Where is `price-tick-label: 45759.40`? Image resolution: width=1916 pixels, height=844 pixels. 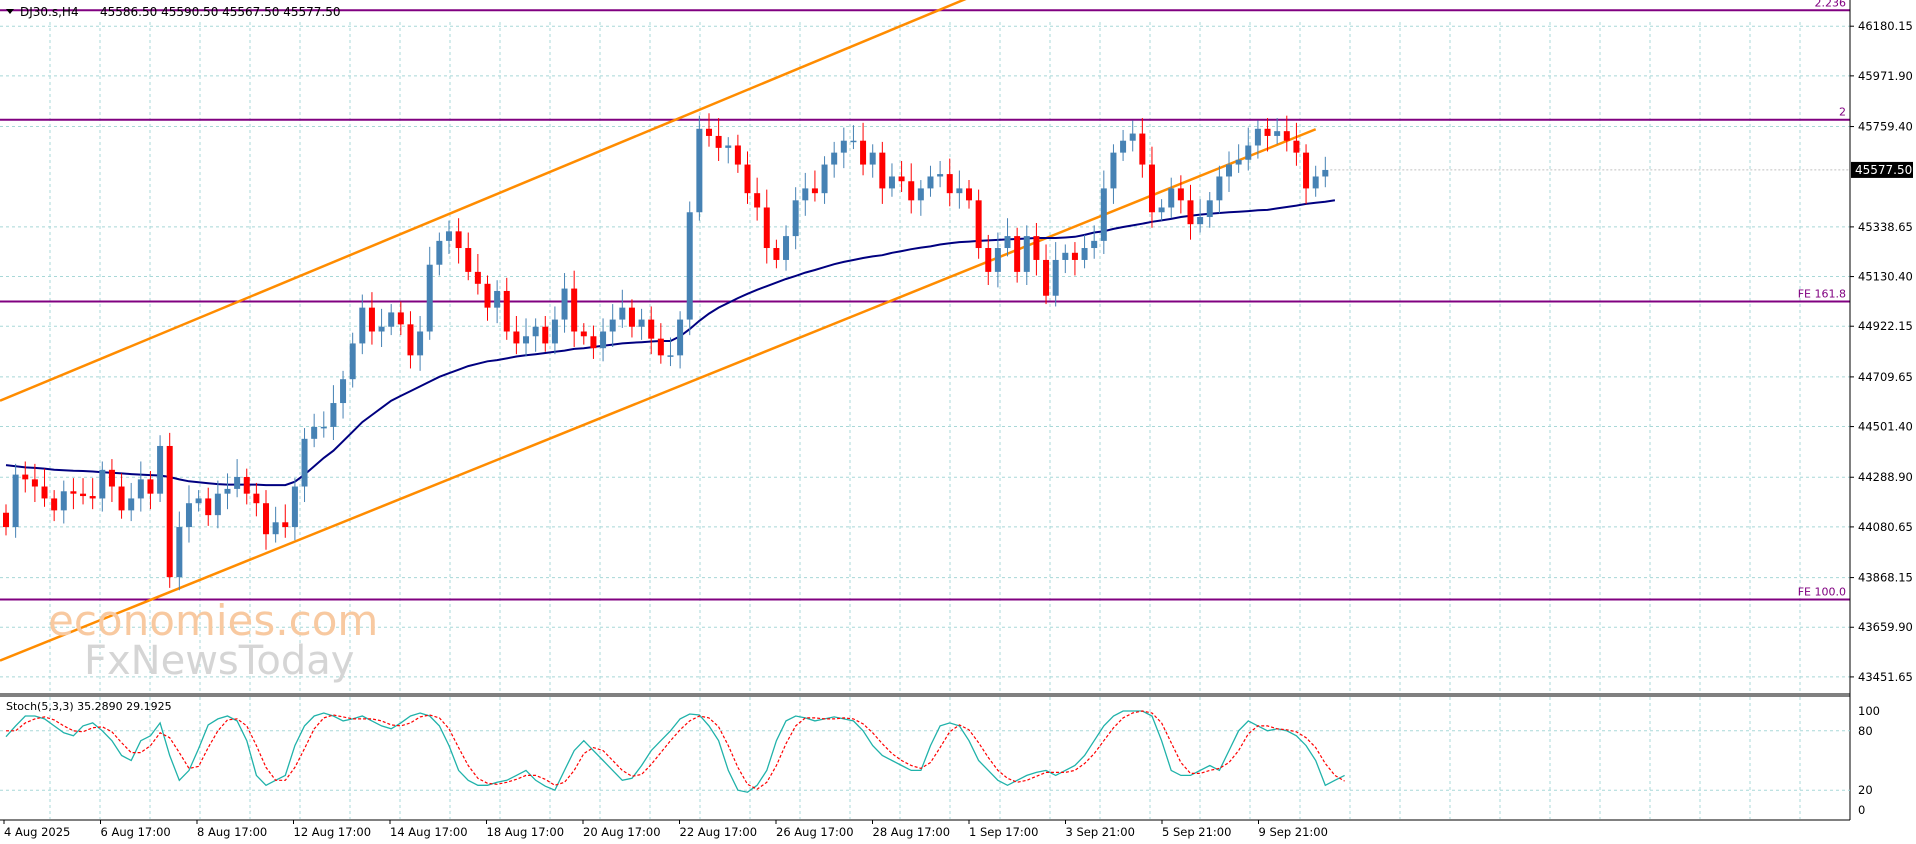
price-tick-label: 45759.40 is located at coordinates (1885, 127).